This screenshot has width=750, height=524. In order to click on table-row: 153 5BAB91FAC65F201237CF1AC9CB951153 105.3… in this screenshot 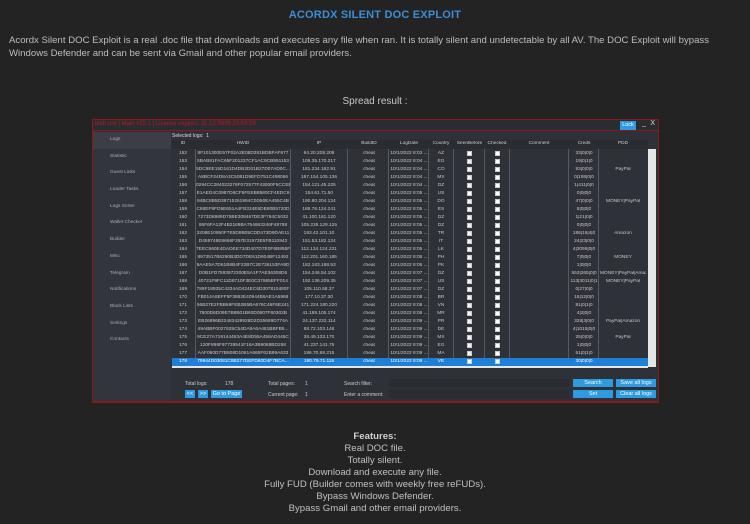, I will do `click(410, 162)`.